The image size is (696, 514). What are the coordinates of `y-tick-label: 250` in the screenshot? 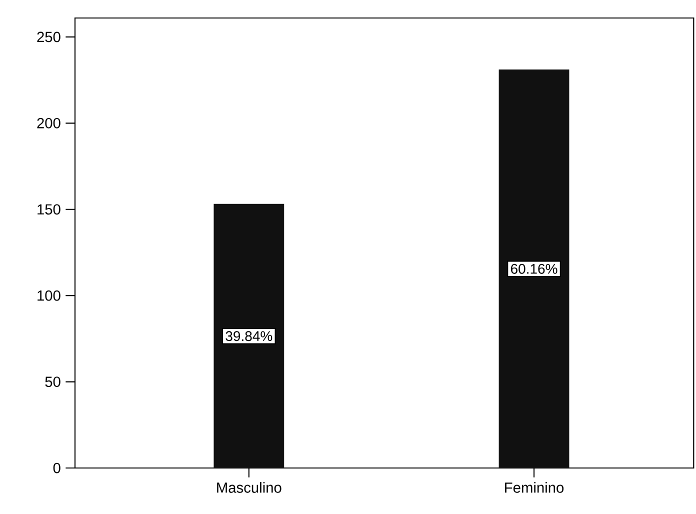 It's located at (48, 37).